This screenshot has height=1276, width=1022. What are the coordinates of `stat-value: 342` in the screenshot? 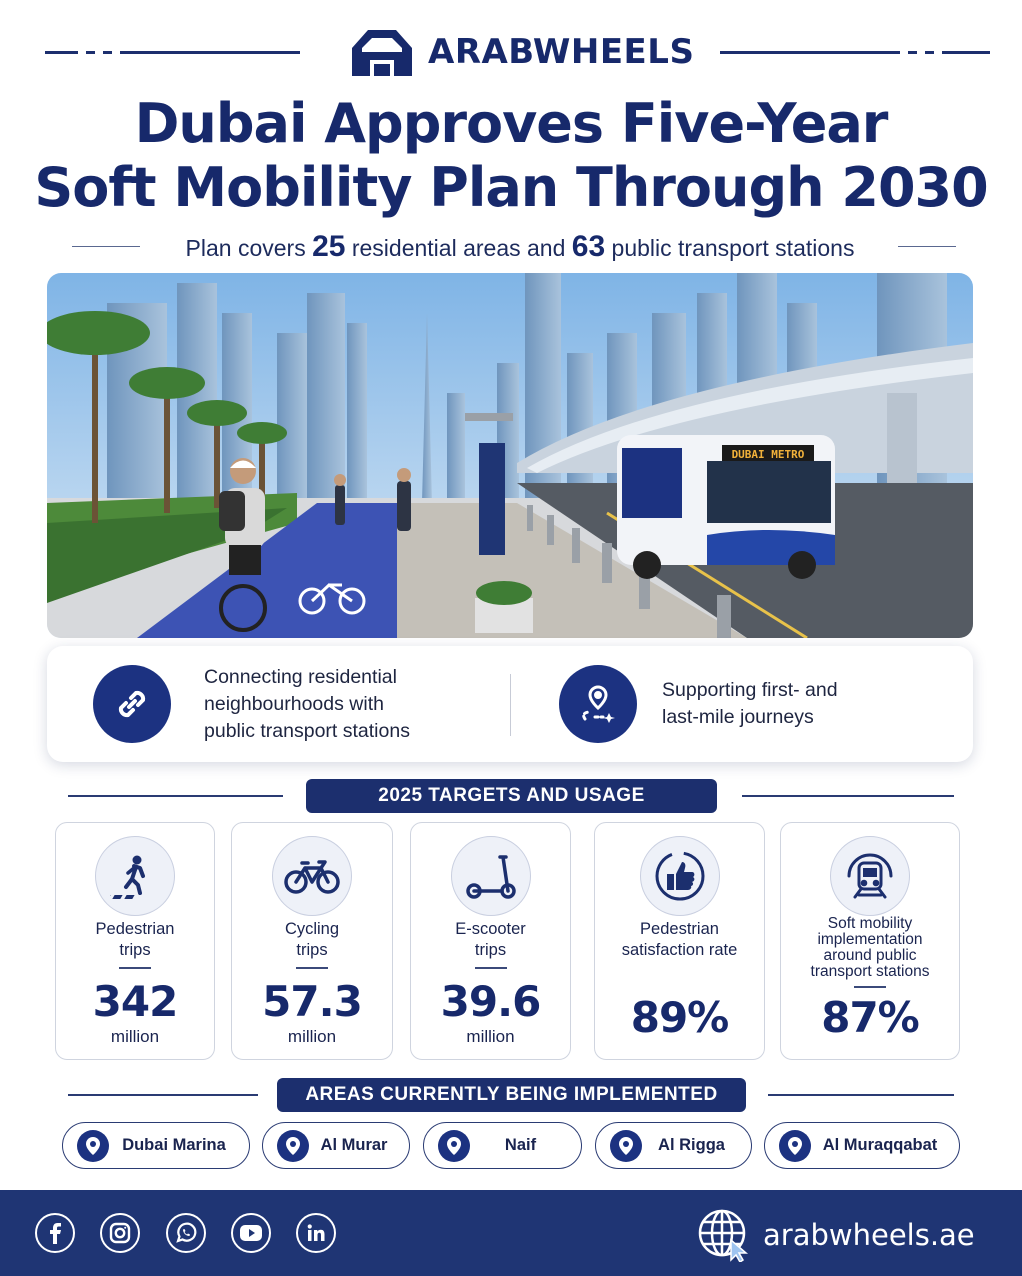 It's located at (135, 1001).